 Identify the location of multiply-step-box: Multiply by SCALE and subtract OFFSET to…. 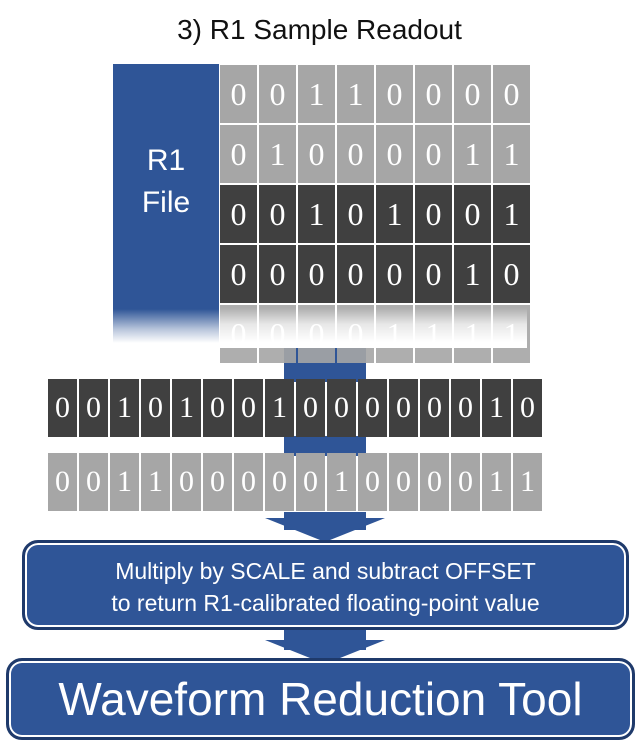
(325, 585).